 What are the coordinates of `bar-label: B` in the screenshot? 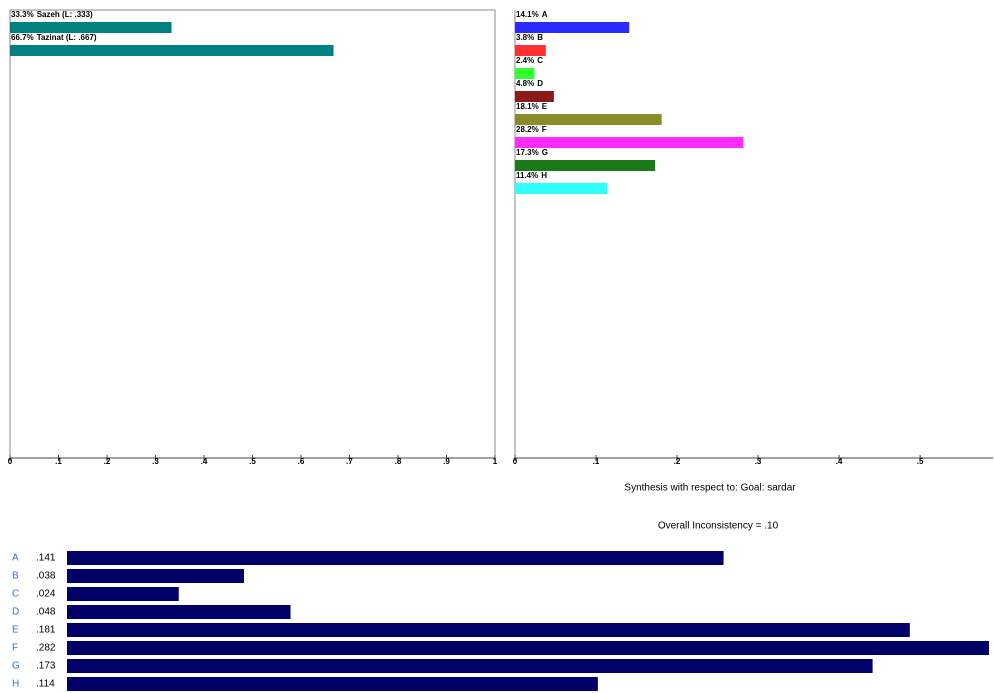 It's located at (540, 37).